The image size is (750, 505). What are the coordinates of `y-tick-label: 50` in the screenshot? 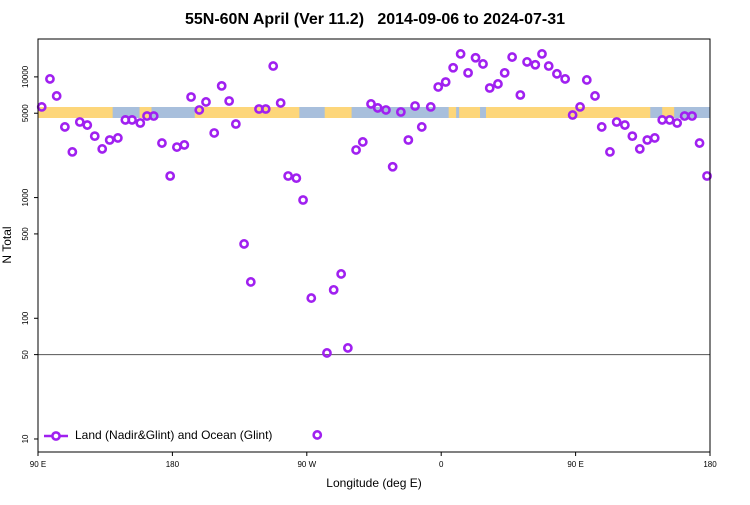 It's located at (25, 354).